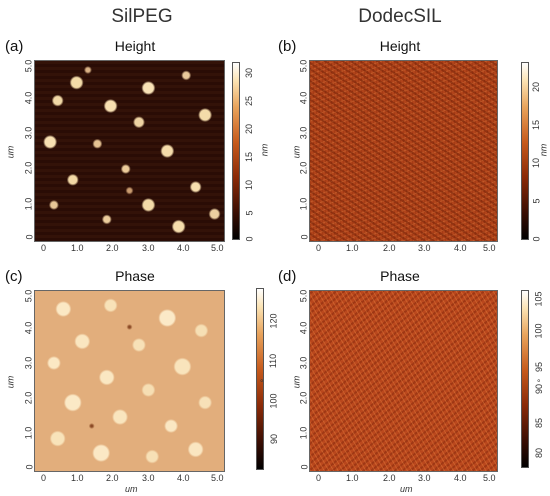 This screenshot has height=496, width=550. I want to click on y-axis-label-d: um, so click(296, 382).